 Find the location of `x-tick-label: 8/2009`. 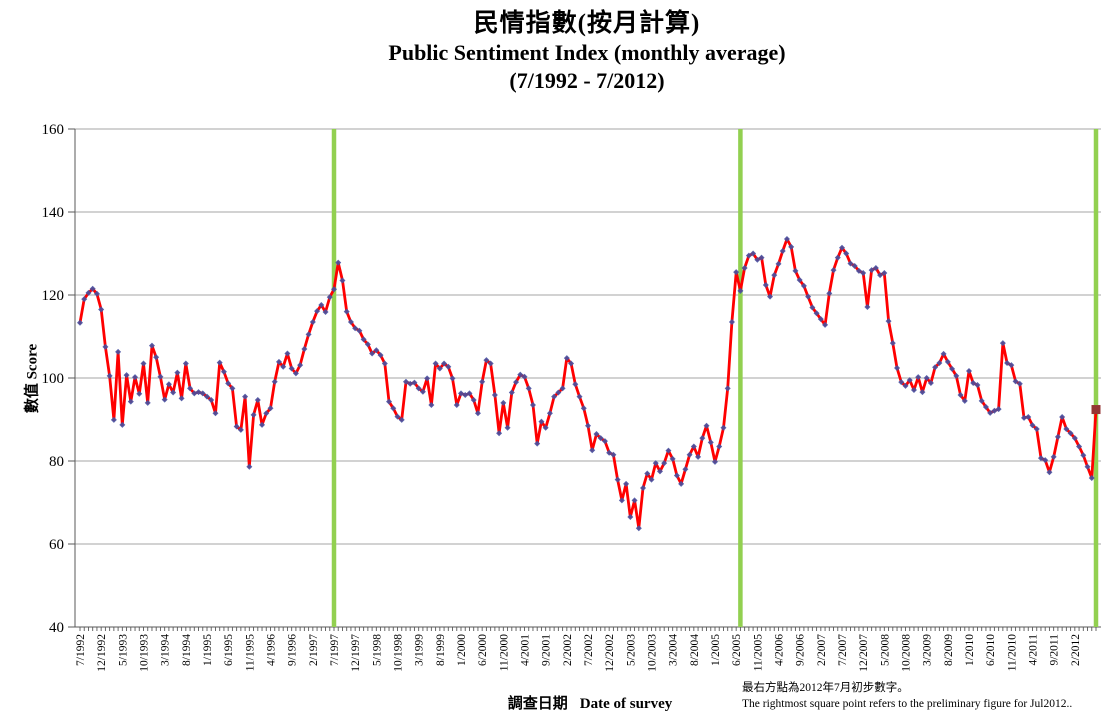

x-tick-label: 8/2009 is located at coordinates (949, 650).